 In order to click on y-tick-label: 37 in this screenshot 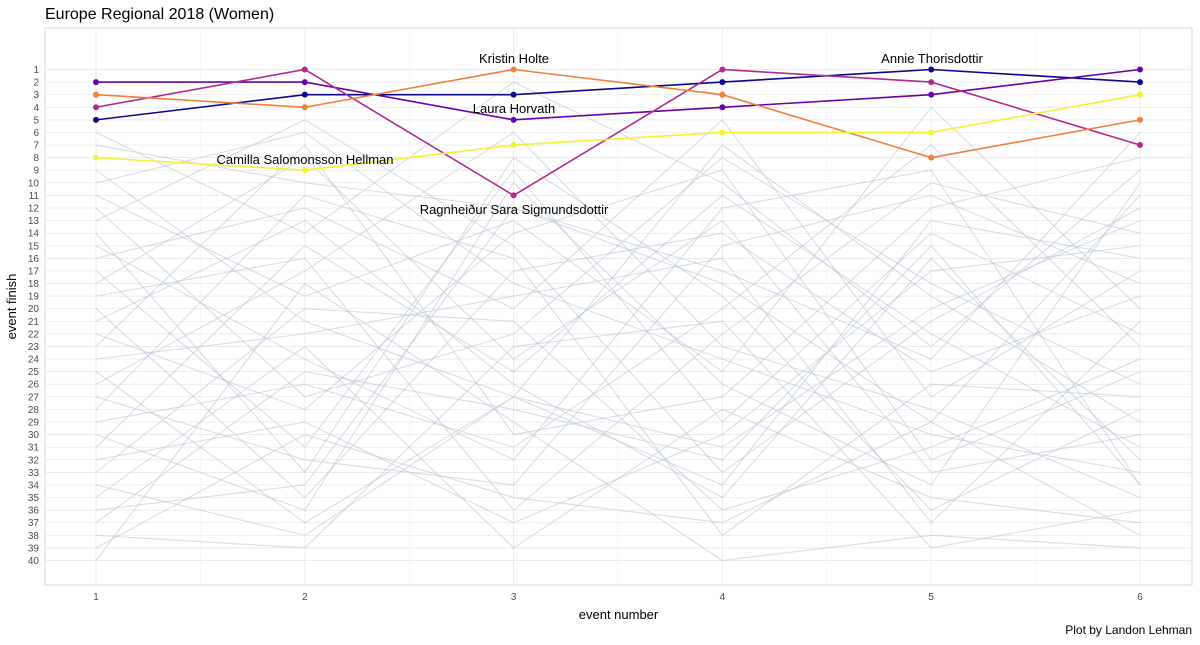, I will do `click(34, 523)`.